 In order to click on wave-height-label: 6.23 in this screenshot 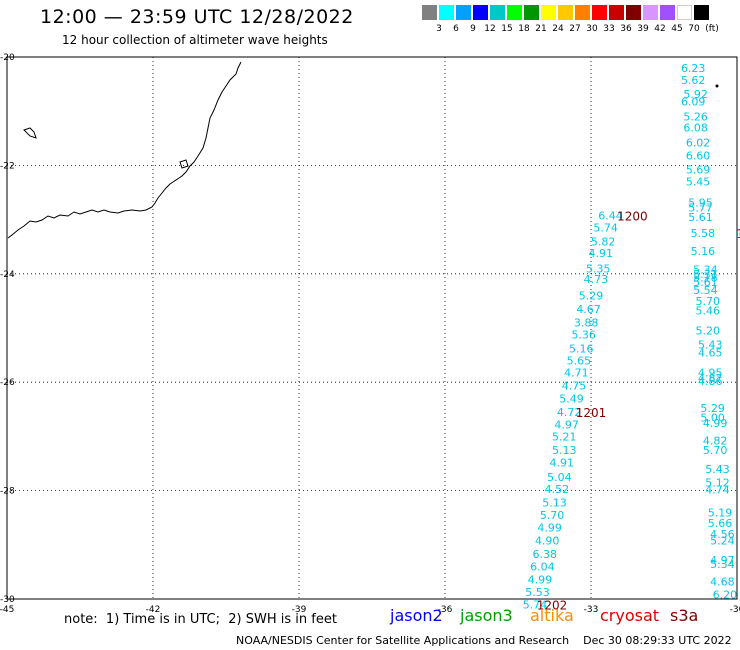, I will do `click(693, 68)`.